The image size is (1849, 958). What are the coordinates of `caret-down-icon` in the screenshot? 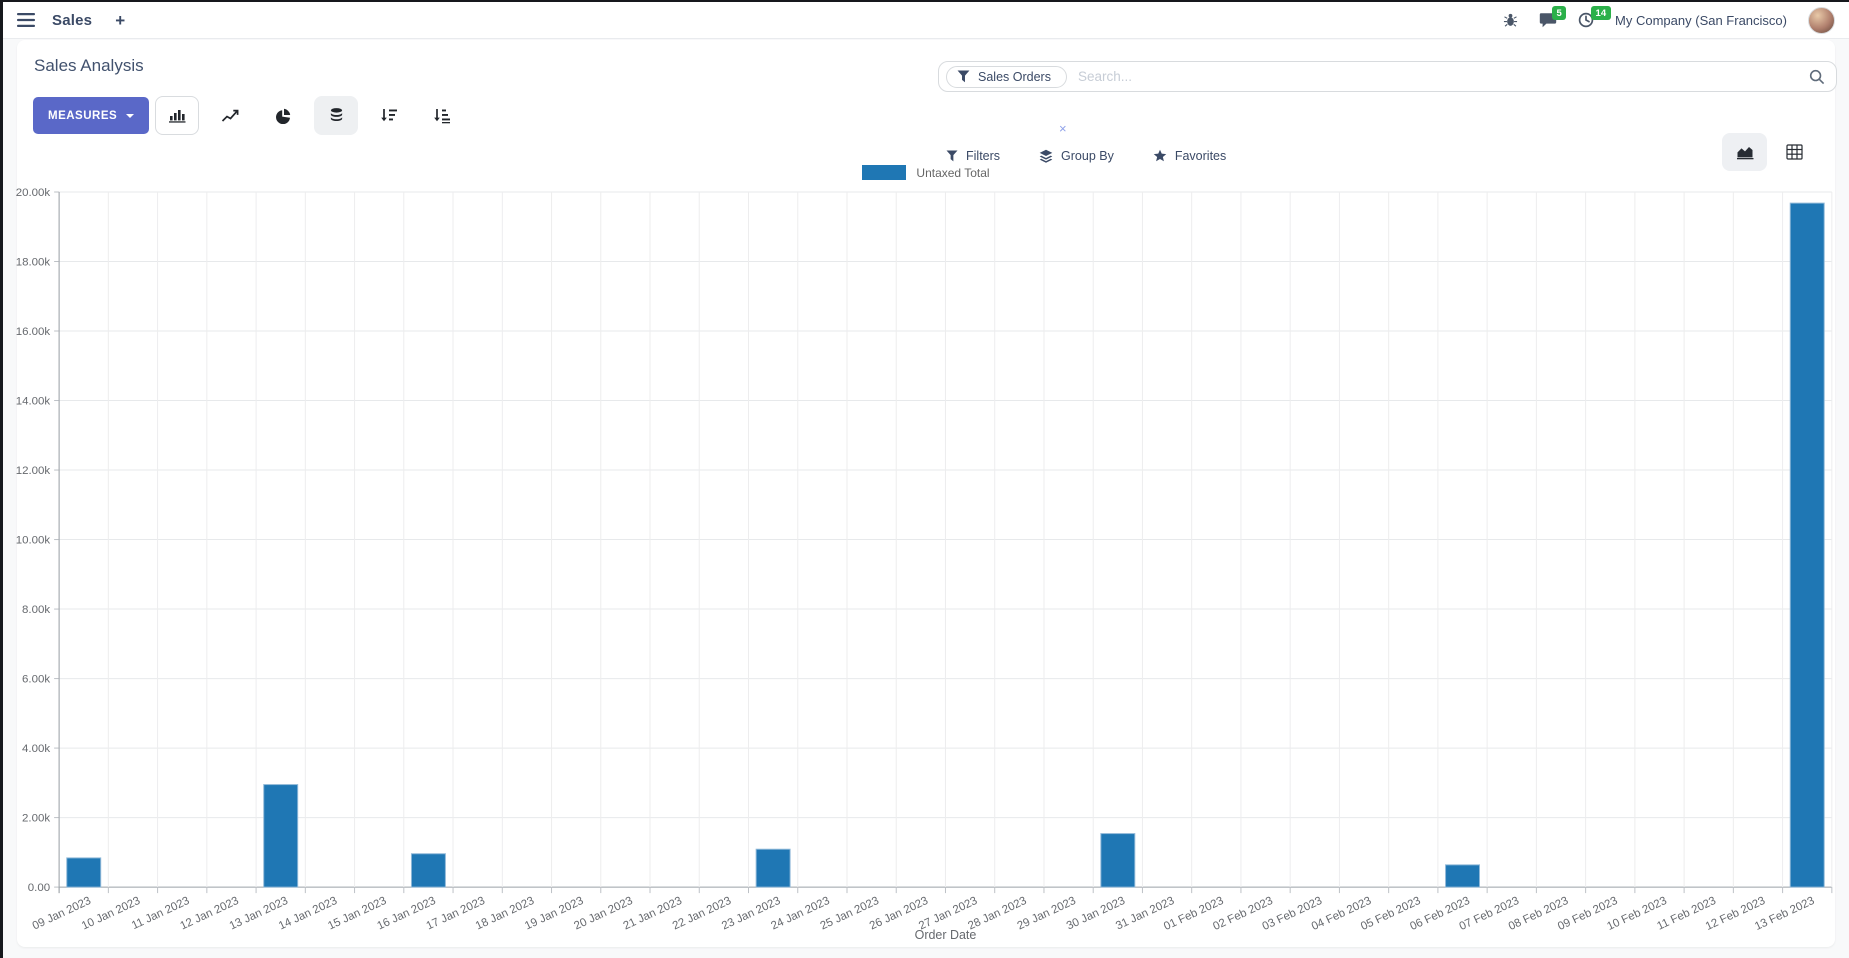 It's located at (130, 115).